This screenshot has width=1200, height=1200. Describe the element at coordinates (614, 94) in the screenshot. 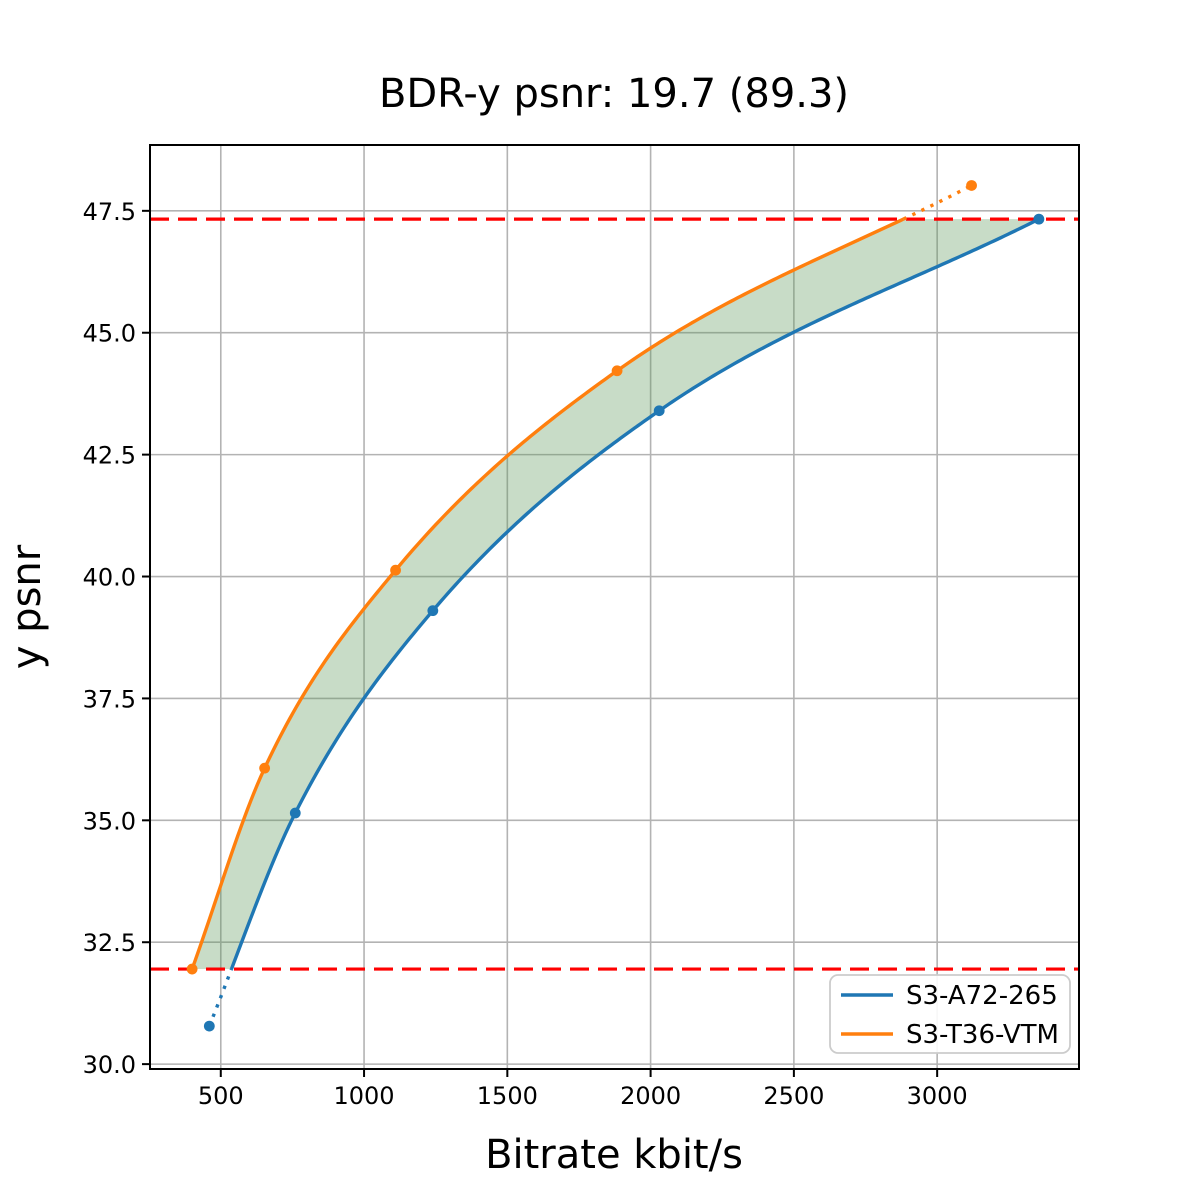

I see `chart-title: BDR-y psnr: 19.7 (89.3)` at that location.